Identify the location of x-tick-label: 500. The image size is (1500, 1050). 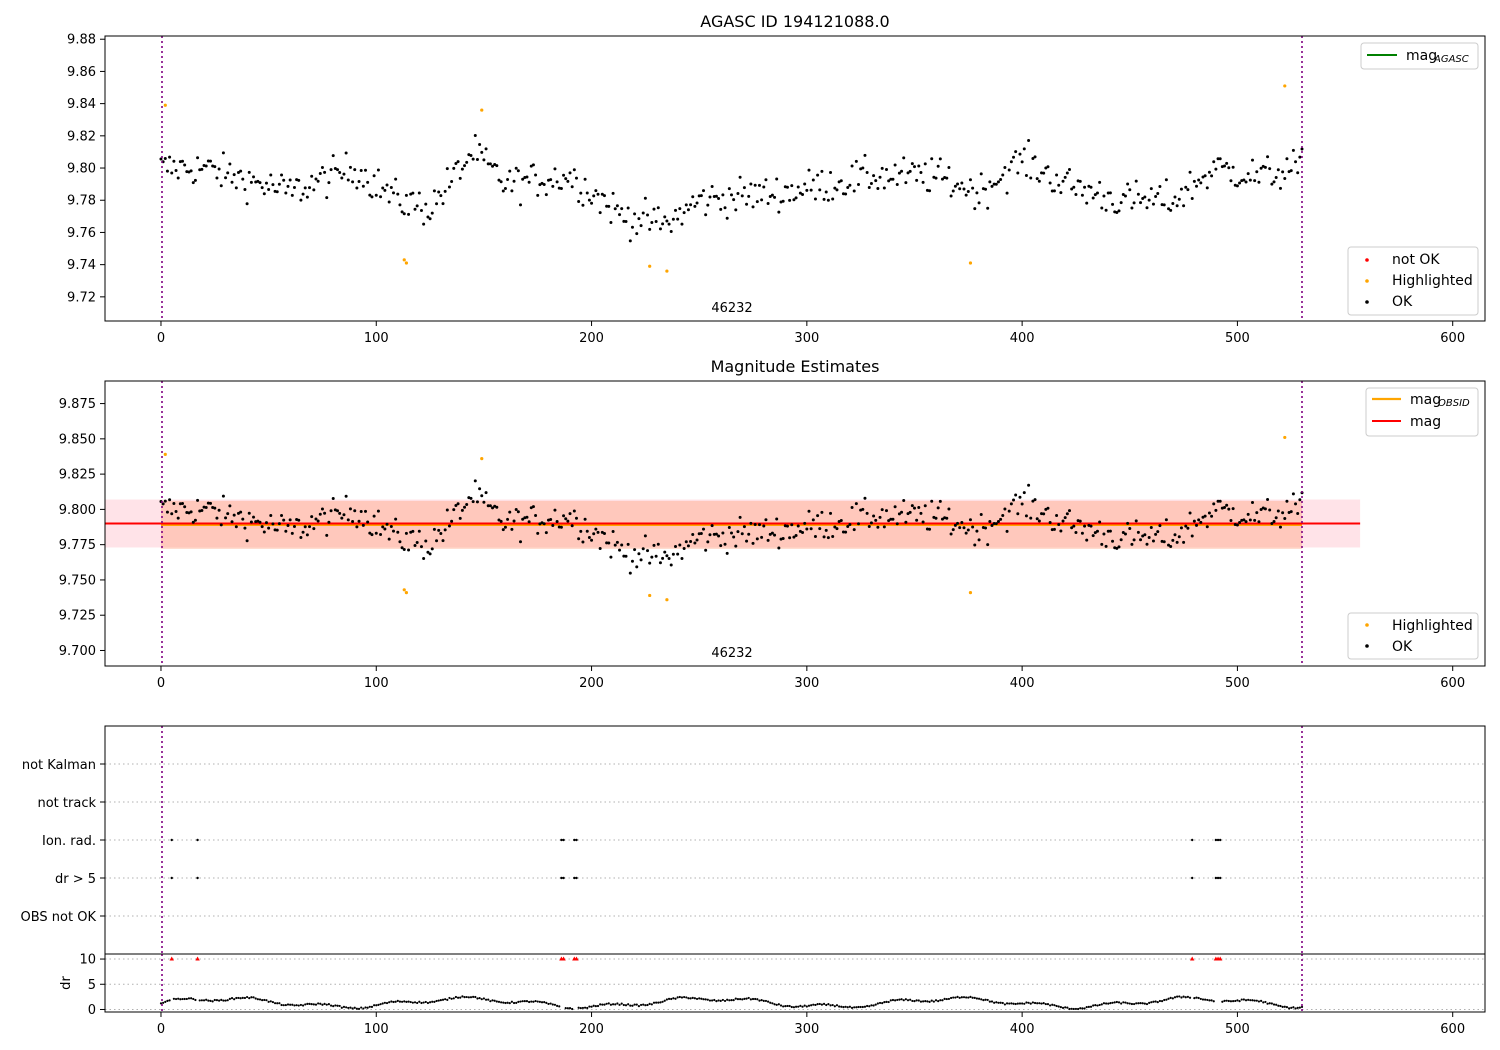
(1237, 1029).